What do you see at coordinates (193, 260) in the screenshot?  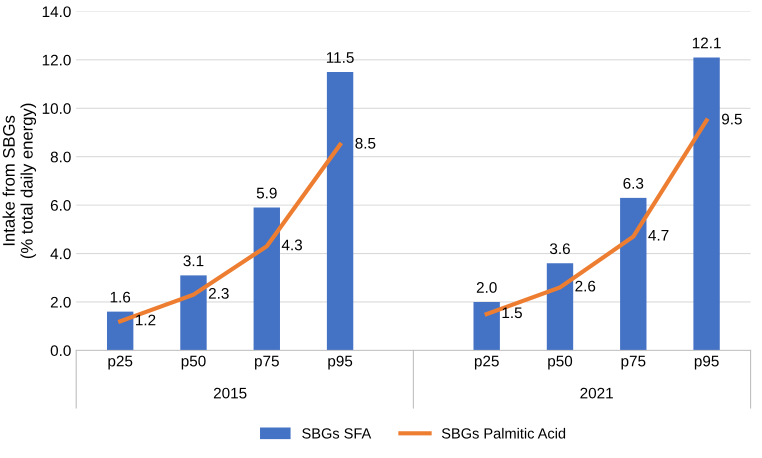 I see `data-label: 3.1` at bounding box center [193, 260].